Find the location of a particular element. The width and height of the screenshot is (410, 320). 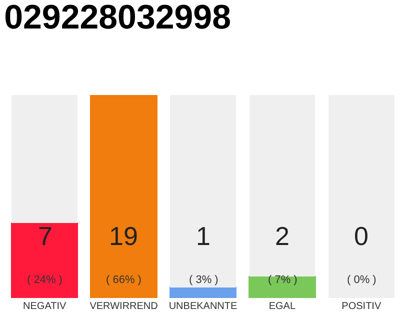

x-tick-label: VERWIRREND is located at coordinates (124, 306).